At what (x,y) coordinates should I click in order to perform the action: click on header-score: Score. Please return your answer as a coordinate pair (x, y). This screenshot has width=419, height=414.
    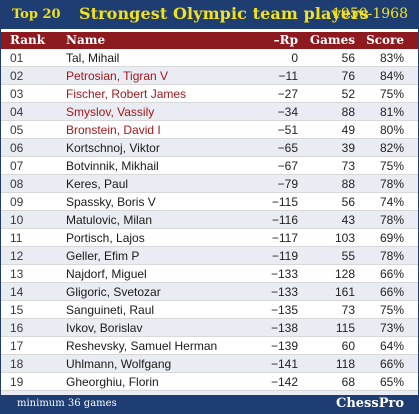
    Looking at the image, I should click on (385, 40).